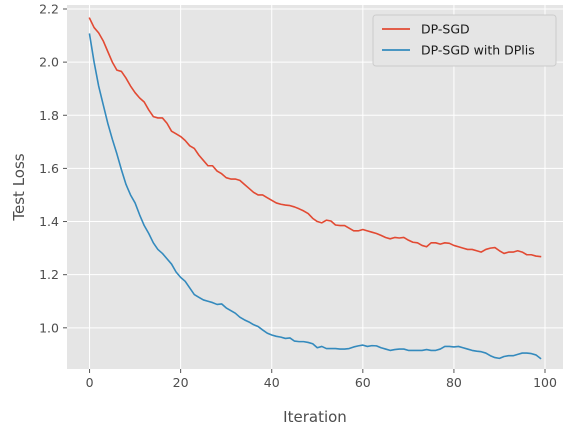  Describe the element at coordinates (49, 221) in the screenshot. I see `y-tick-label: 1.4` at that location.